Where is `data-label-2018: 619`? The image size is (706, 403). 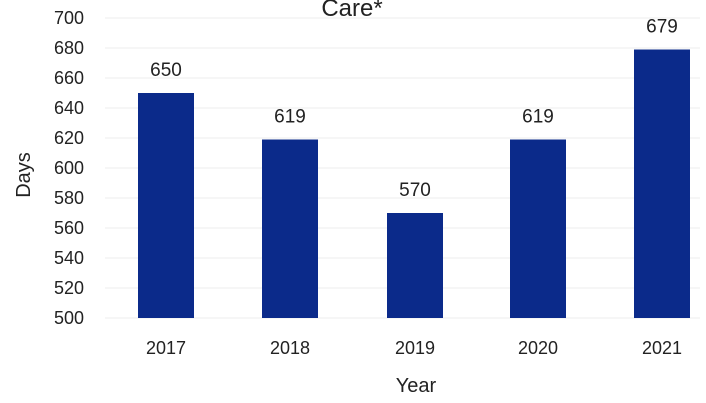
data-label-2018: 619 is located at coordinates (290, 117).